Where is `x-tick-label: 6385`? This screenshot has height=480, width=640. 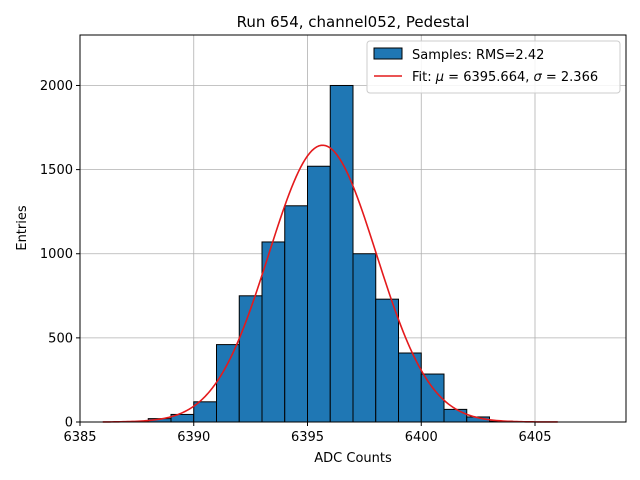 x-tick-label: 6385 is located at coordinates (79, 437).